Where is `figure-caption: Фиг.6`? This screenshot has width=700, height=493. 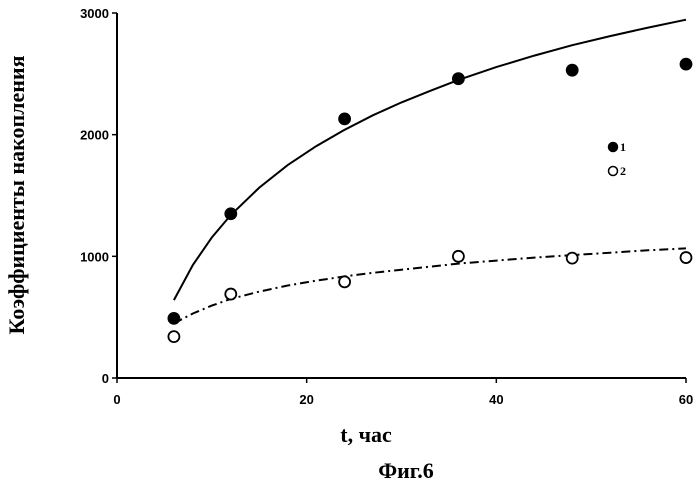
figure-caption: Фиг.6 is located at coordinates (406, 470).